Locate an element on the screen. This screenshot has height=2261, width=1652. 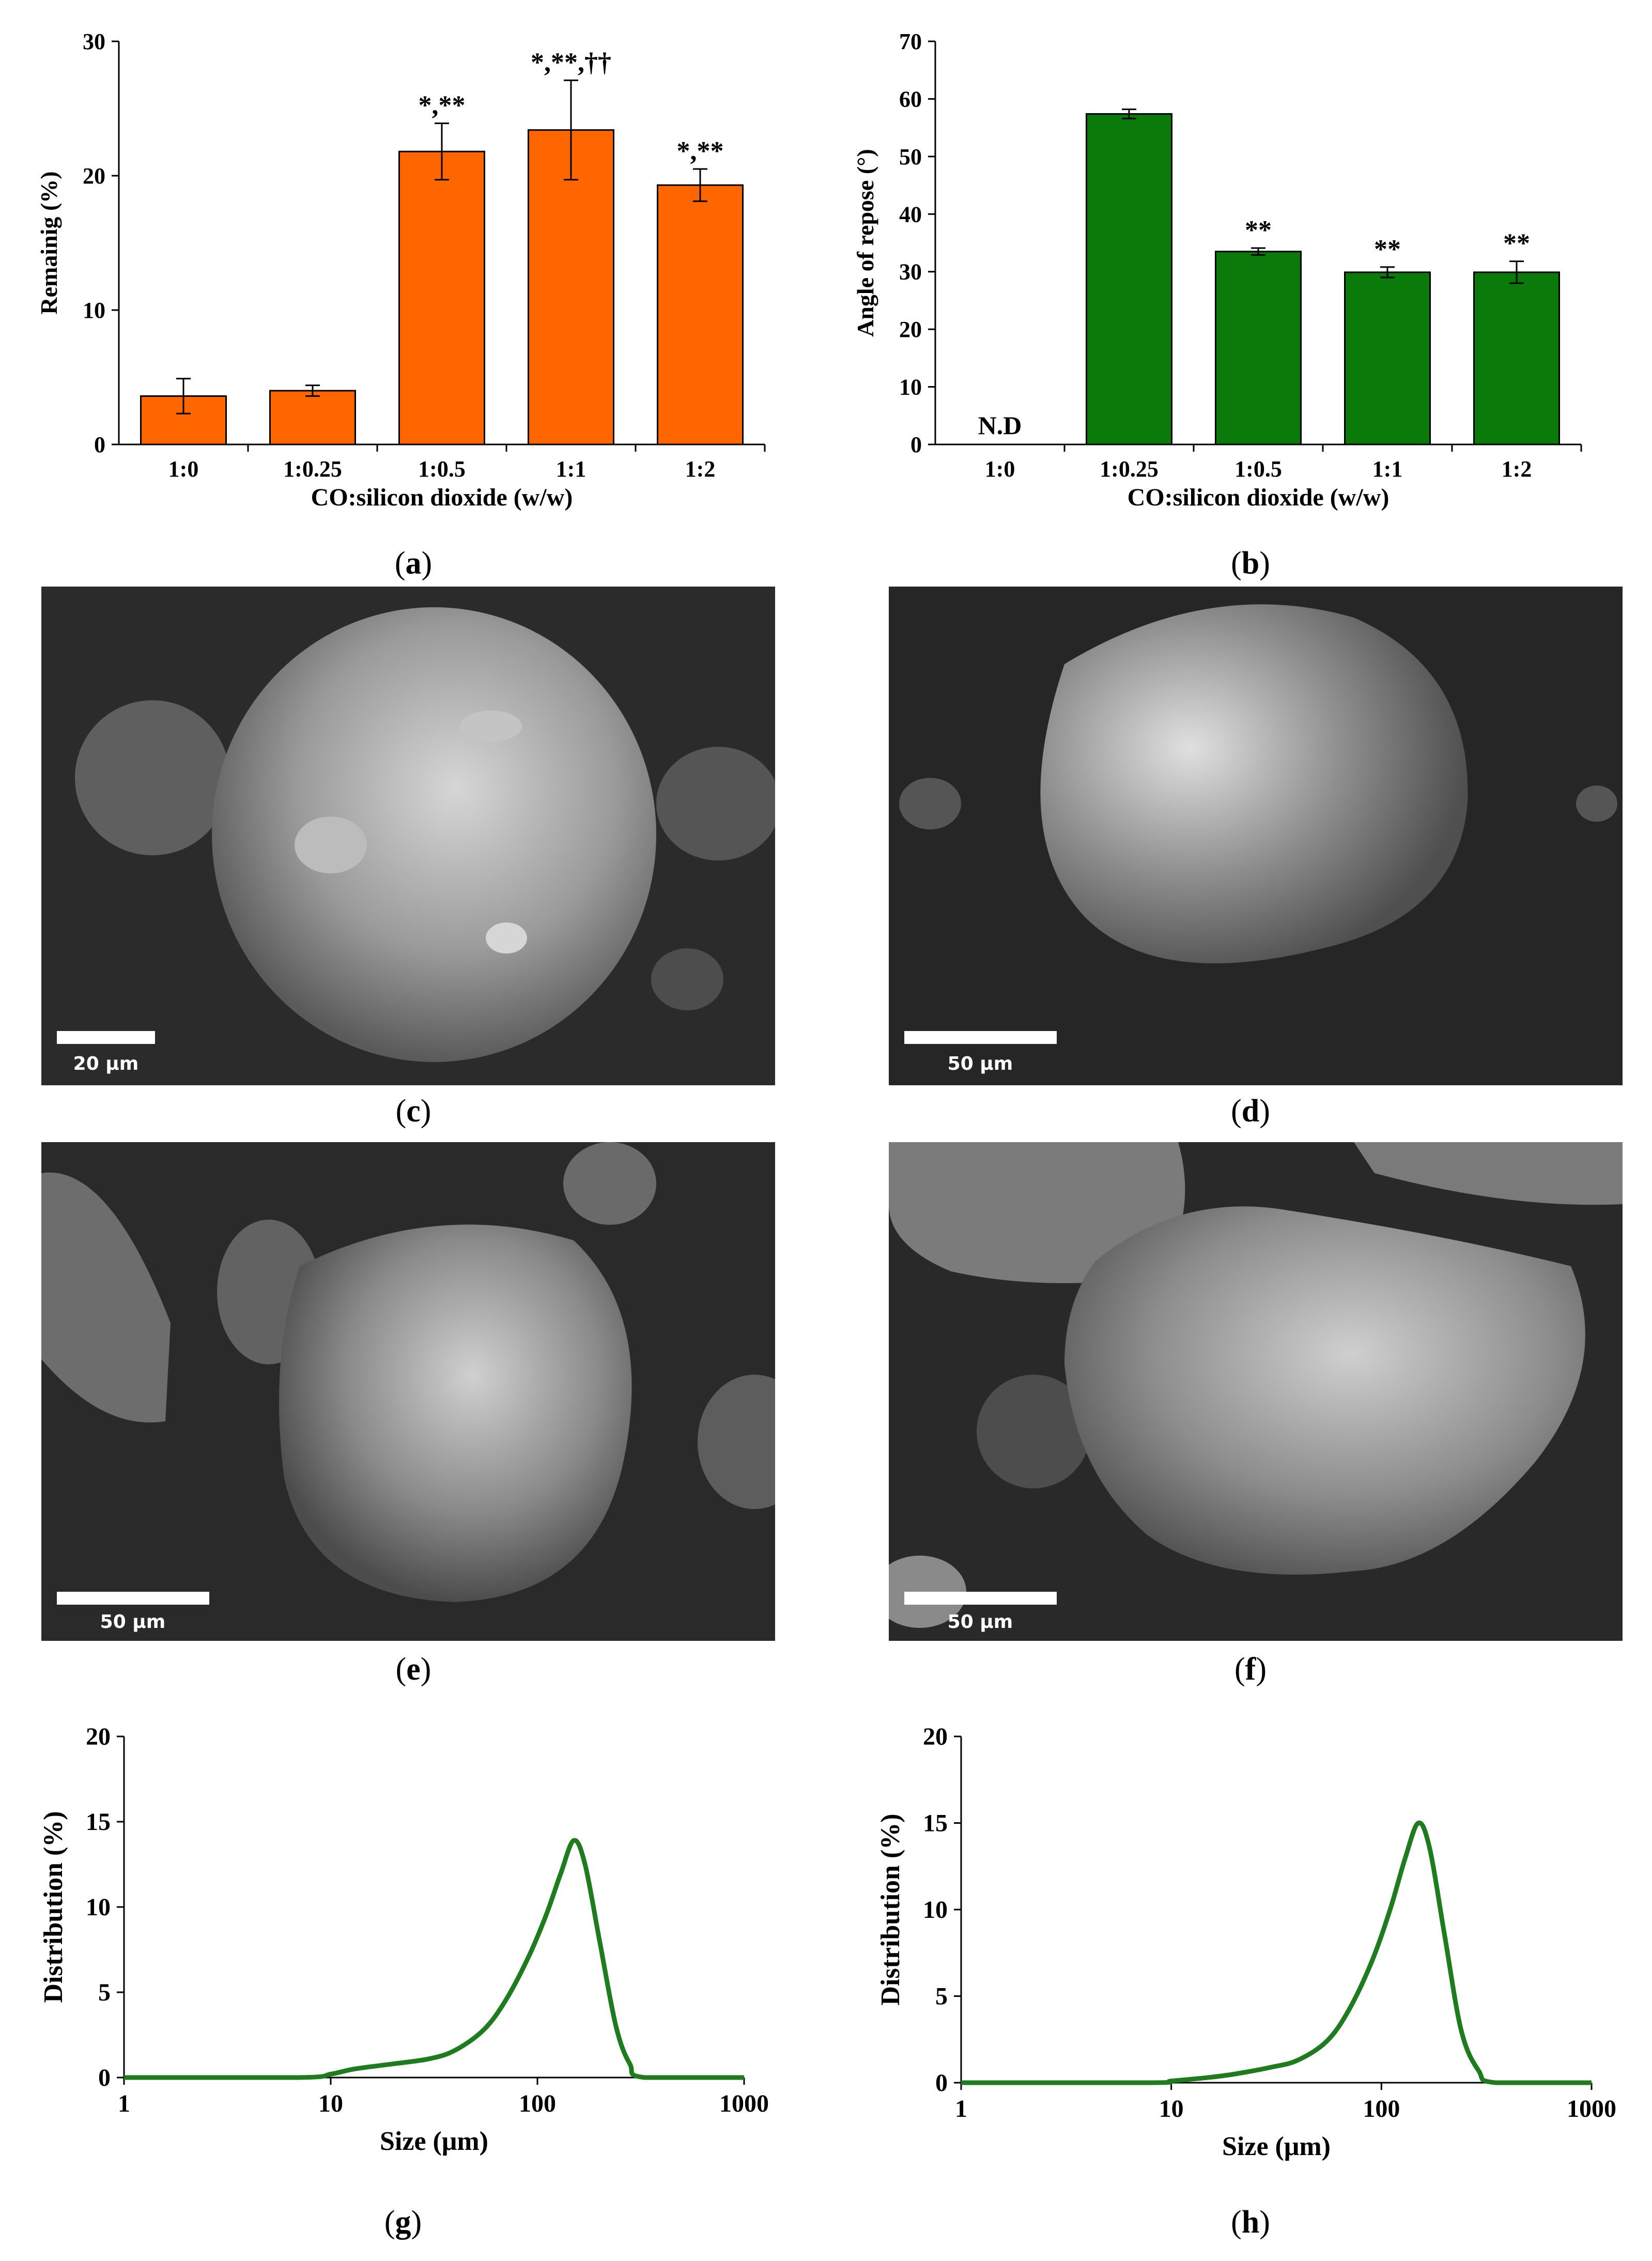
sem-image-d: 50 µm is located at coordinates (1256, 836).